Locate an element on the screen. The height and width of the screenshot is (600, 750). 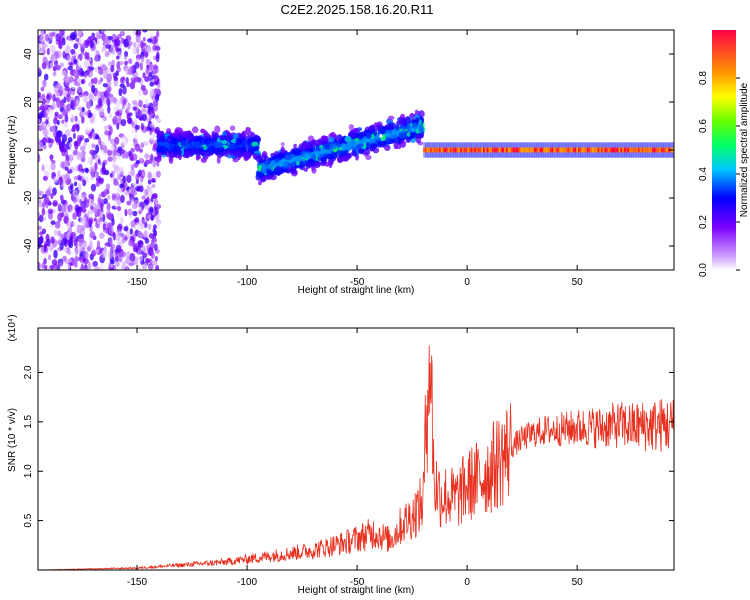
colorbar-tick-label: 0.4 is located at coordinates (703, 174).